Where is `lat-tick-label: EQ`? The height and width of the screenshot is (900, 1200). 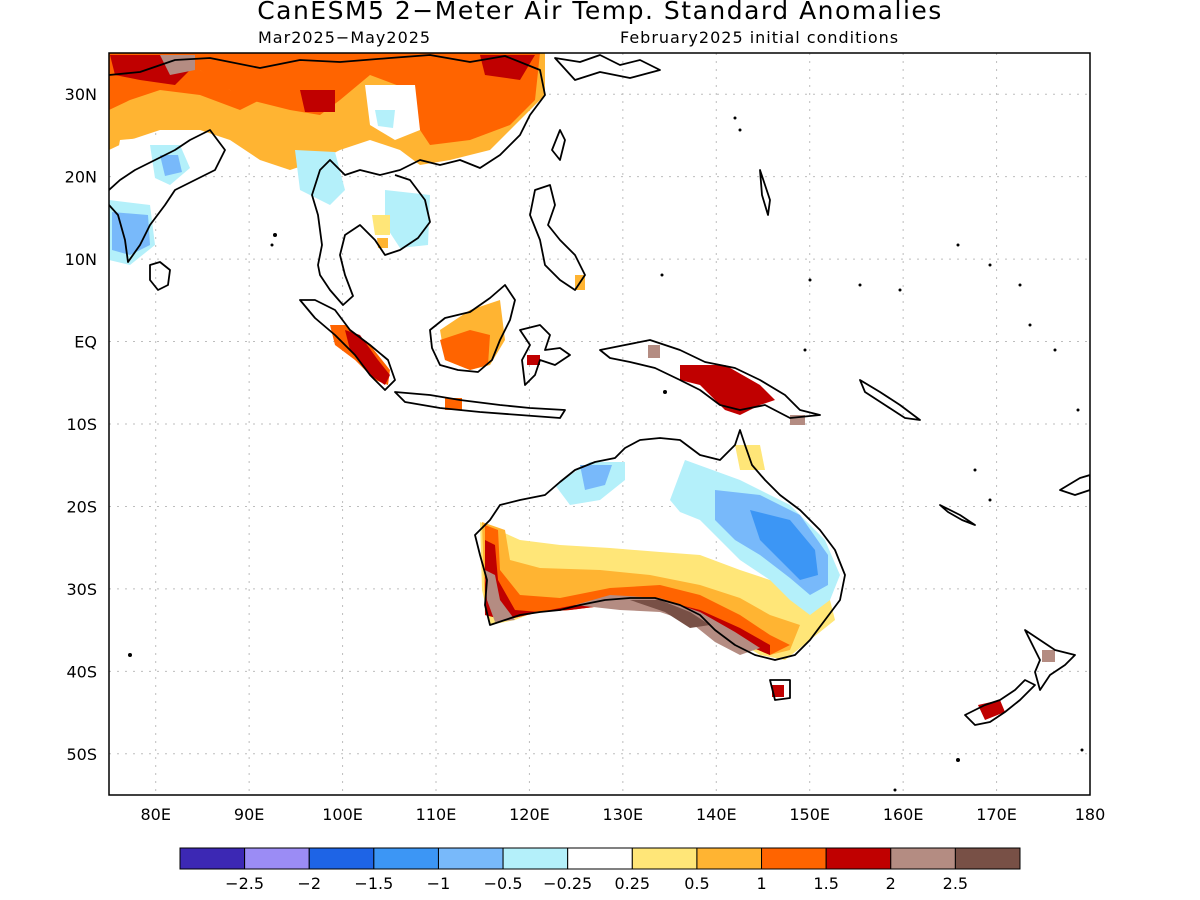
lat-tick-label: EQ is located at coordinates (85, 342).